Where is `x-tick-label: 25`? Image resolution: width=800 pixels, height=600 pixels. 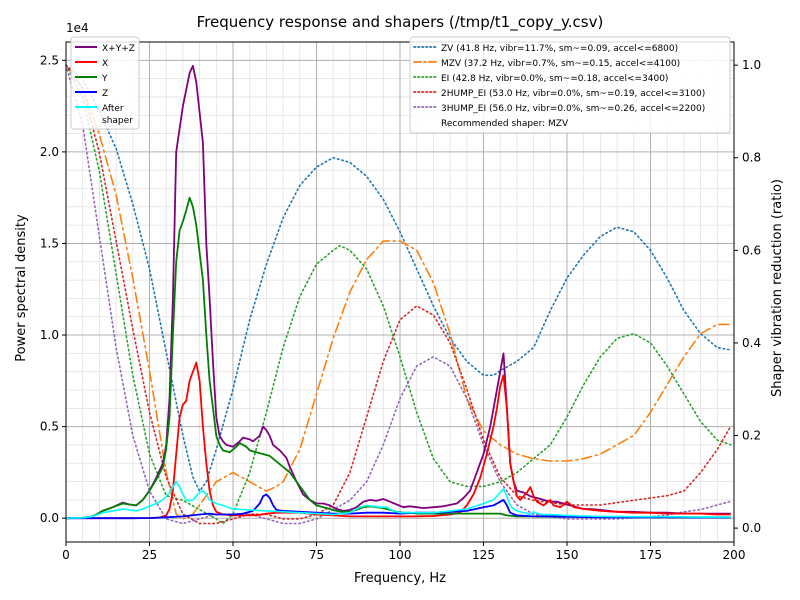
x-tick-label: 25 is located at coordinates (149, 555).